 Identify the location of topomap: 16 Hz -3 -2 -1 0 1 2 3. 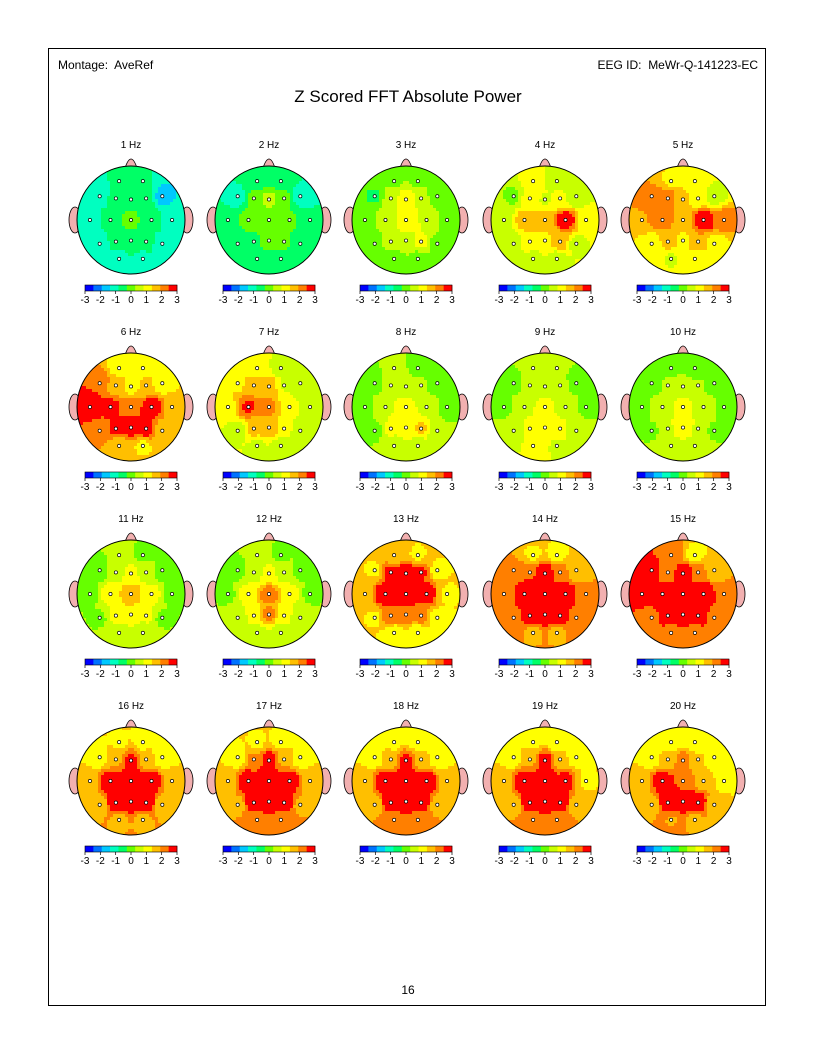
(131, 784).